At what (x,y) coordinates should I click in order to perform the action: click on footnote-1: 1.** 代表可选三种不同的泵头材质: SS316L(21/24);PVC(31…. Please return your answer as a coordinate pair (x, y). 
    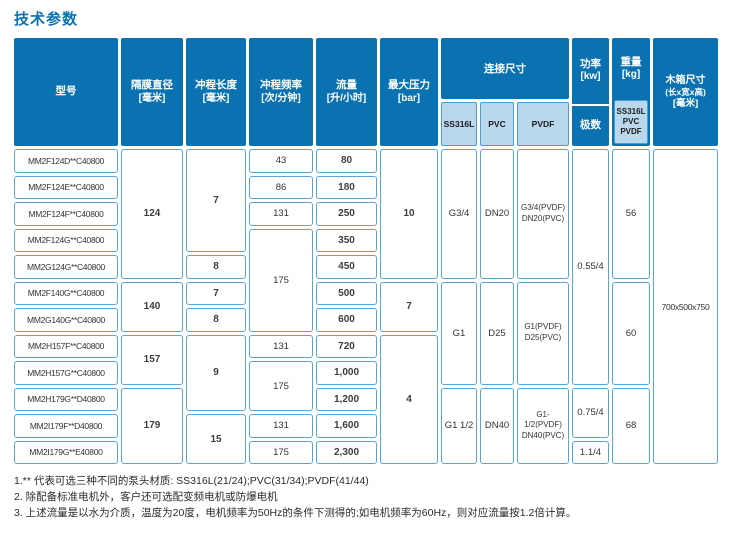
    Looking at the image, I should click on (191, 481).